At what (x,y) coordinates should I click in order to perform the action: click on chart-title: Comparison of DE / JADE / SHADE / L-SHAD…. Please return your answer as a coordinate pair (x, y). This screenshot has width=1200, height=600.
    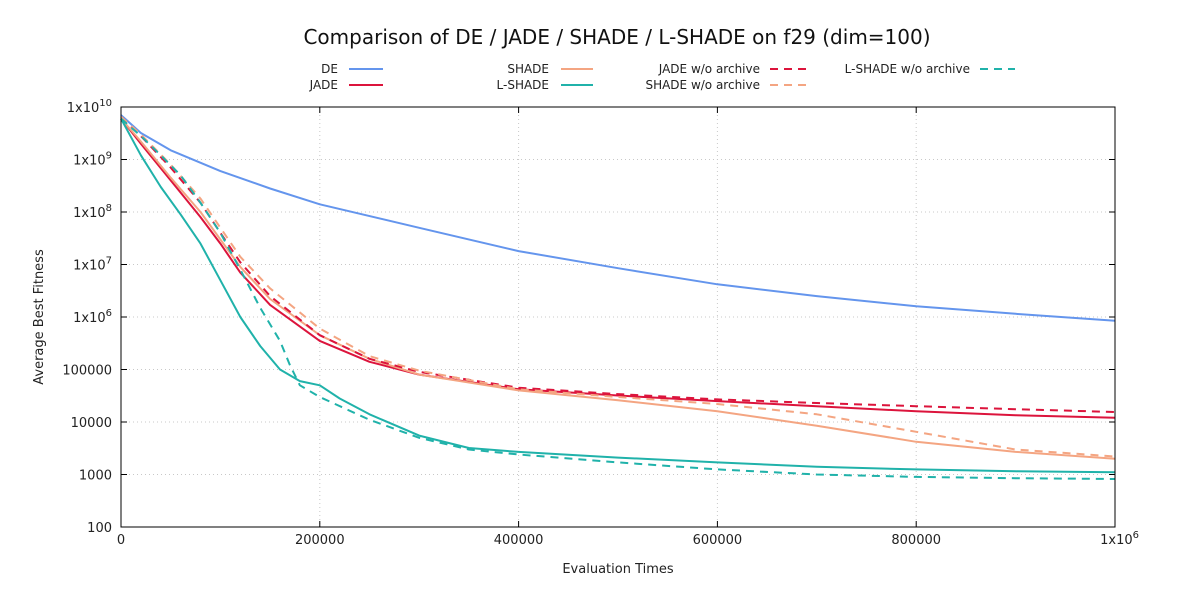
    Looking at the image, I should click on (616, 37).